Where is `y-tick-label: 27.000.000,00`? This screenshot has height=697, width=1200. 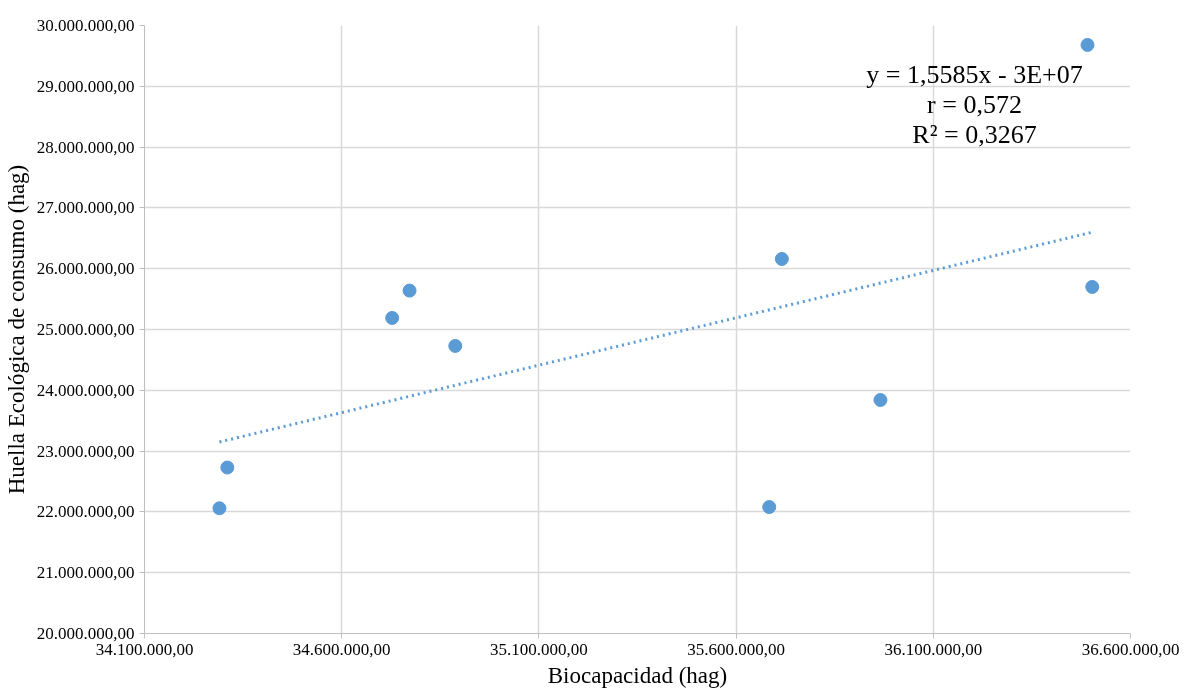 y-tick-label: 27.000.000,00 is located at coordinates (85, 208).